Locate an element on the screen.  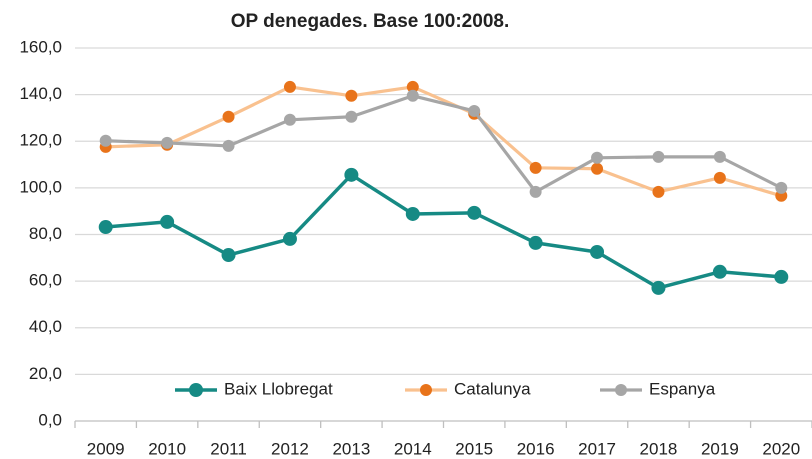
x-tick-label: 2016 is located at coordinates (536, 448).